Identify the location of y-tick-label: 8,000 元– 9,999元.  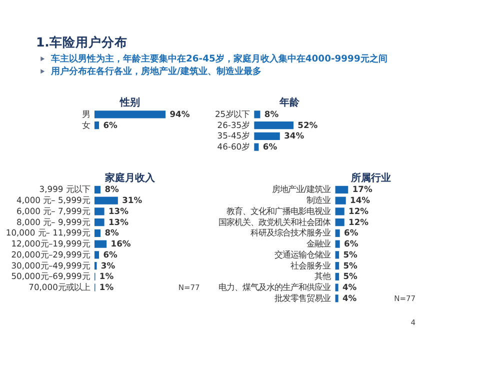
(53, 221).